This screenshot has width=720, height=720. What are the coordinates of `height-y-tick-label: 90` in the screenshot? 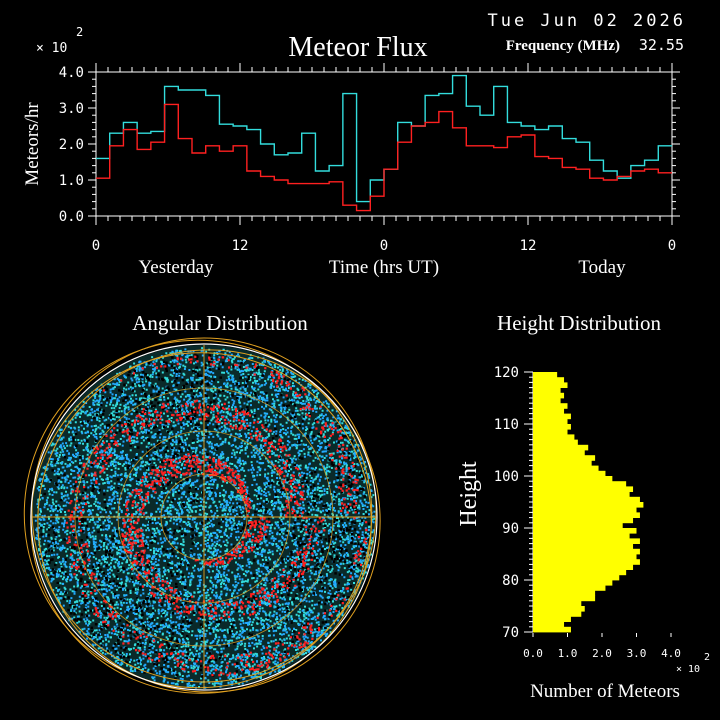 It's located at (510, 529).